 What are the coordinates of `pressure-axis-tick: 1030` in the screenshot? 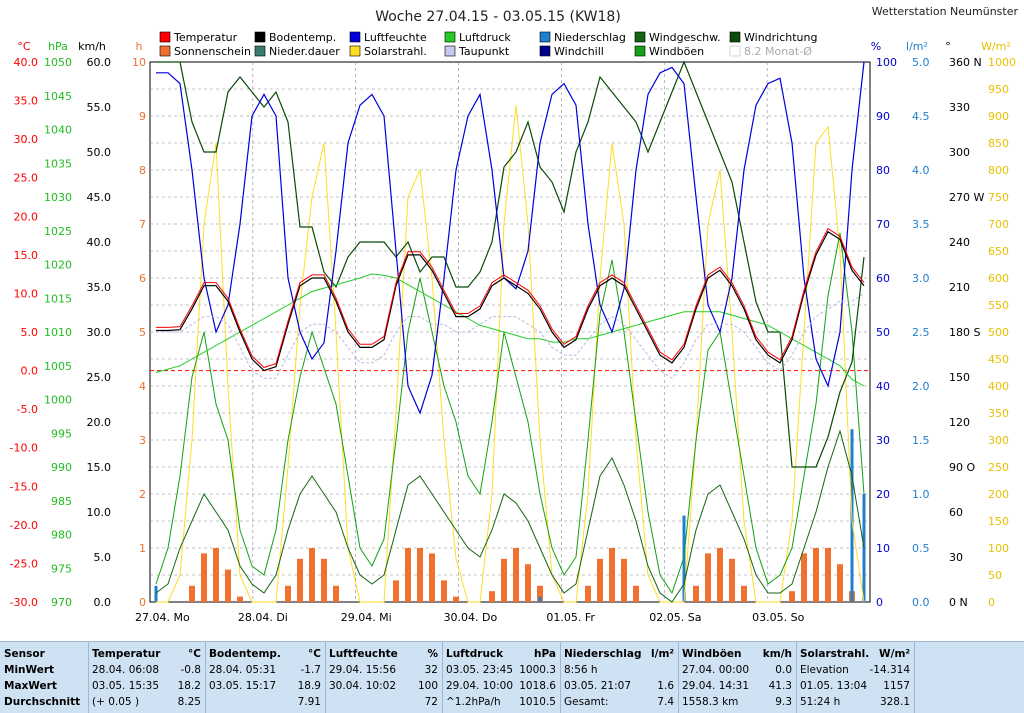 It's located at (58, 197).